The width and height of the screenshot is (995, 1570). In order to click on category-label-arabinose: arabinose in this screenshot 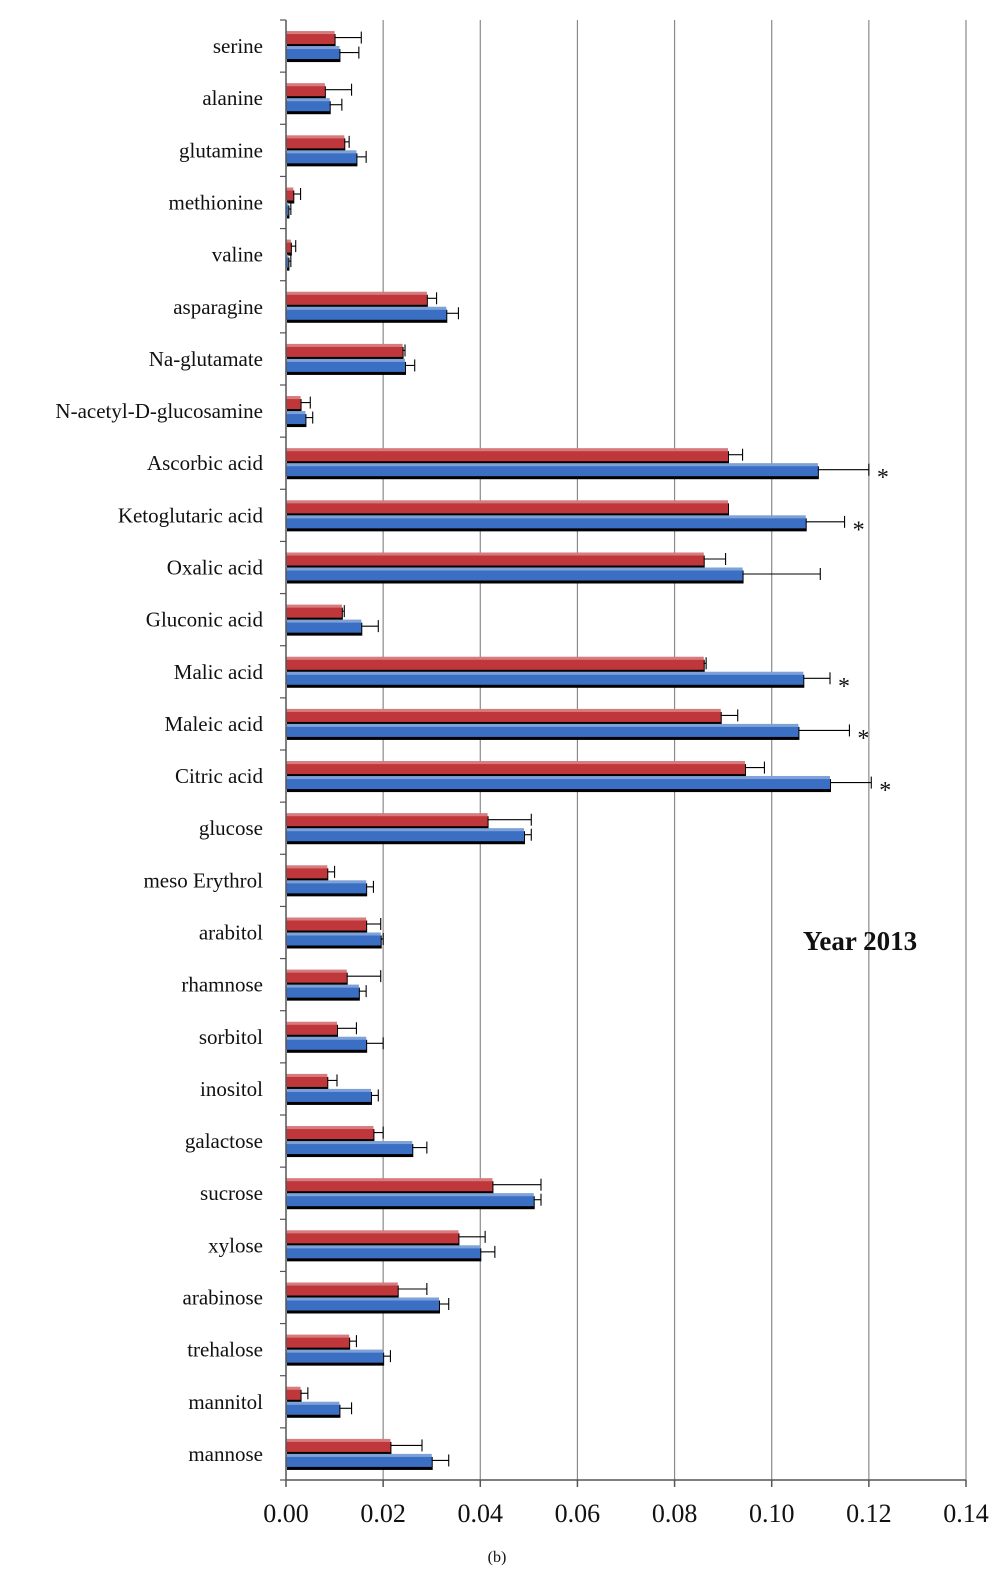, I will do `click(223, 1298)`.